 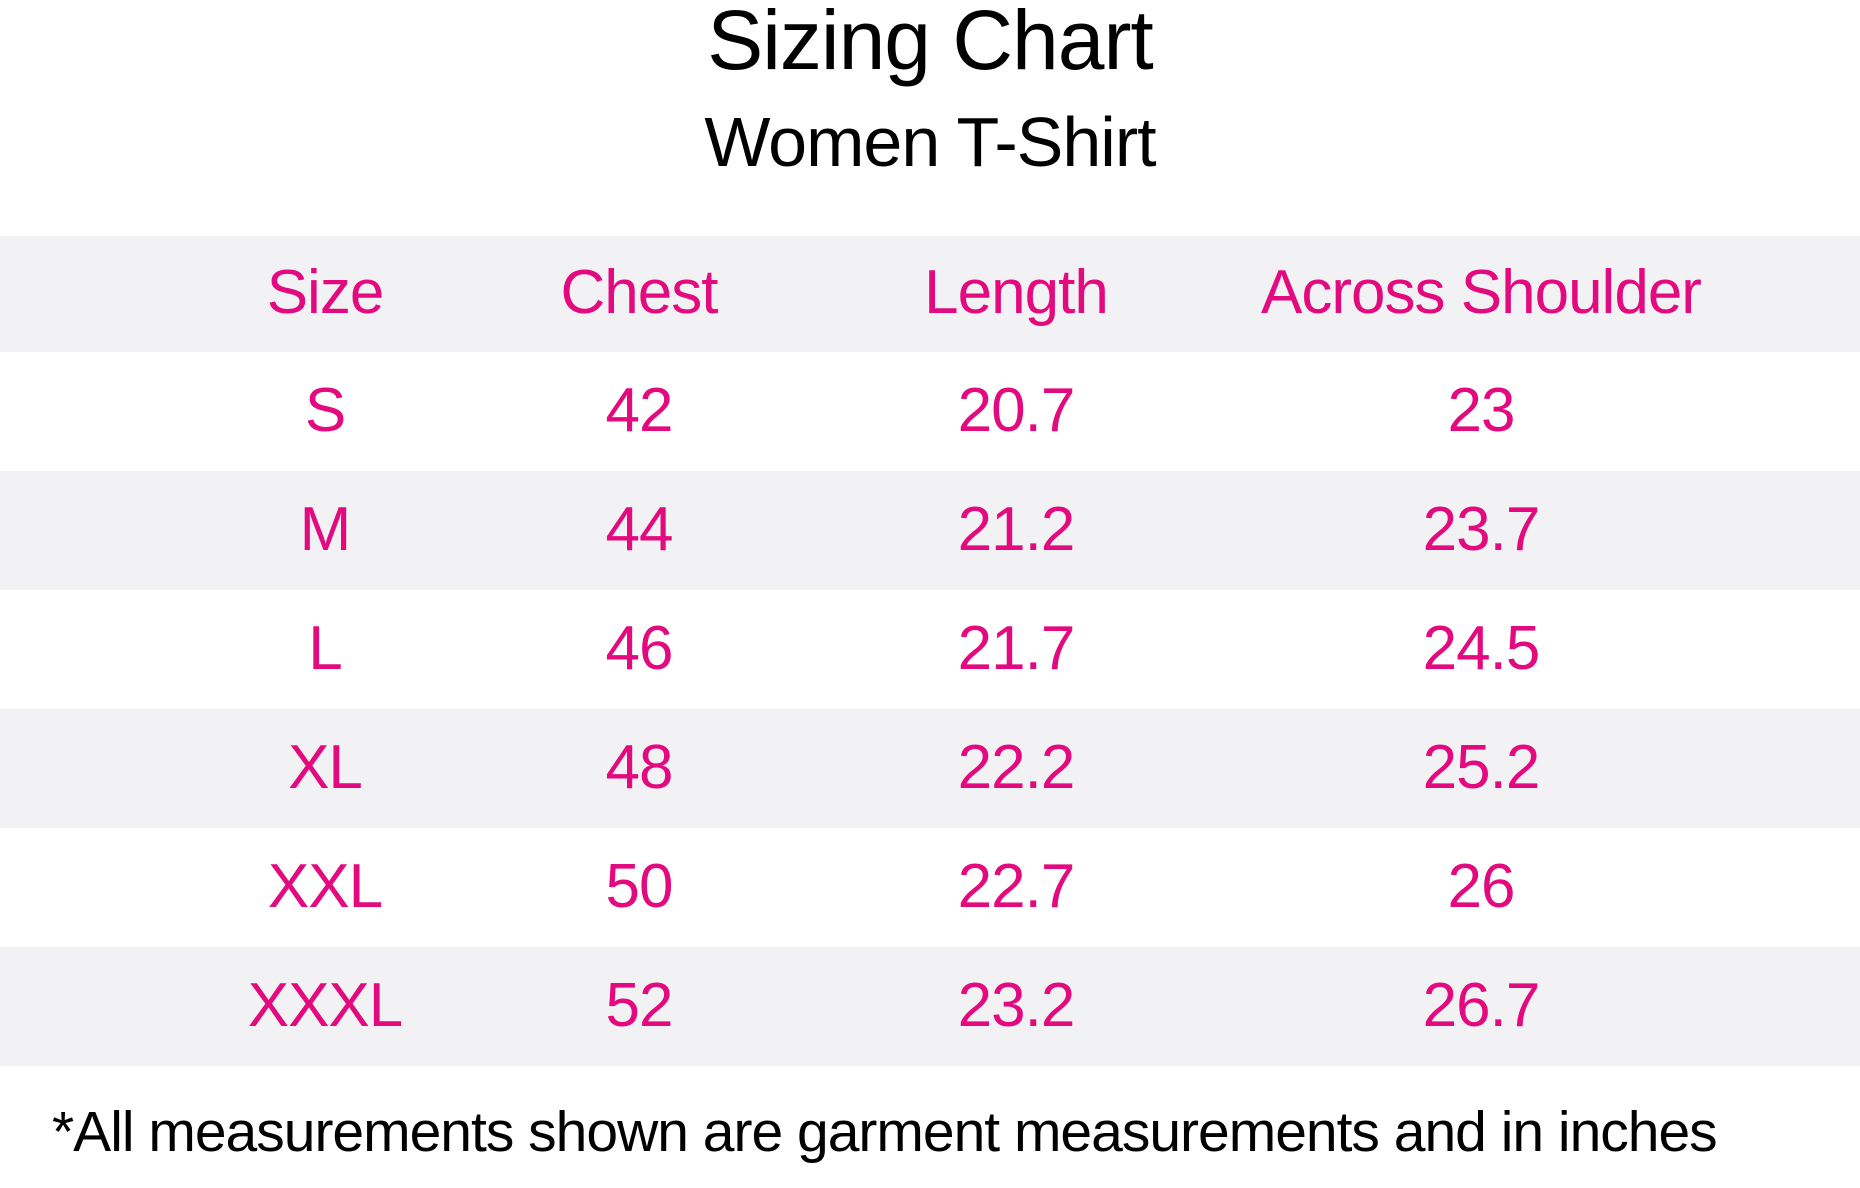 I want to click on header-length: Length, so click(x=1016, y=293).